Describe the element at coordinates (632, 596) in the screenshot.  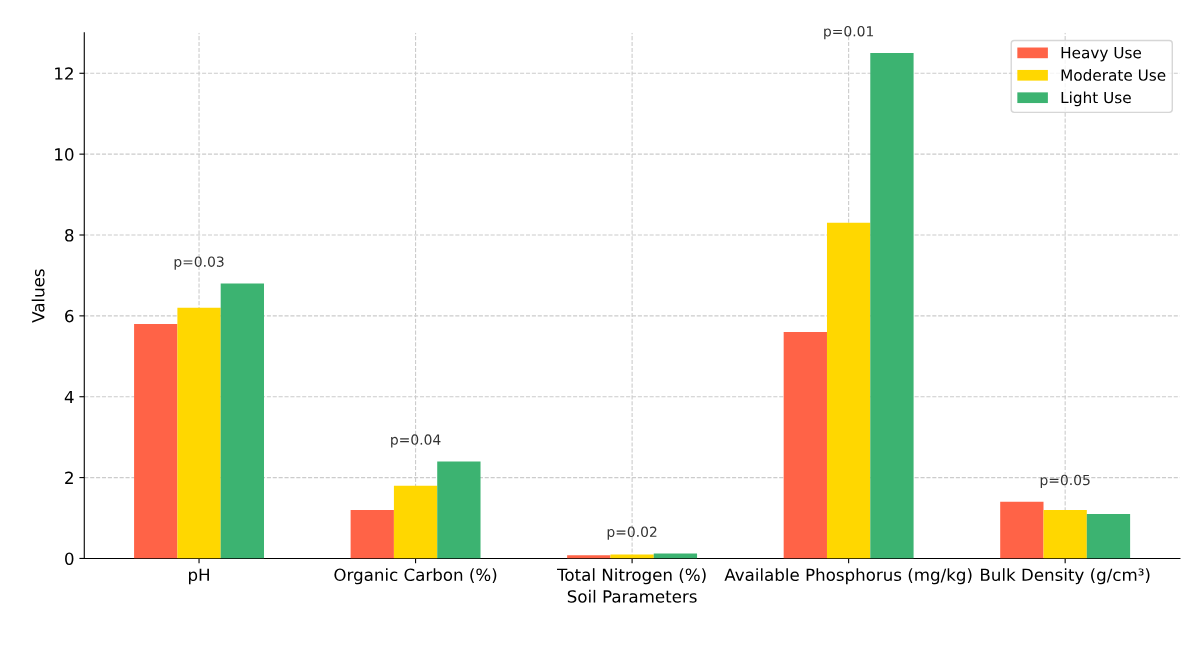
I see `x-axis-title: Soil Parameters` at that location.